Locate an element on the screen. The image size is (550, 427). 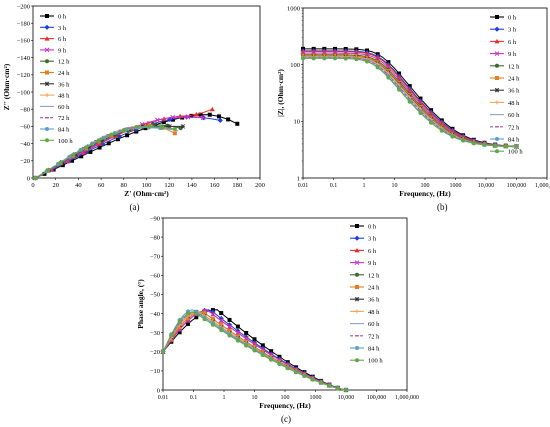
legend-label: 6 h is located at coordinates (372, 251).